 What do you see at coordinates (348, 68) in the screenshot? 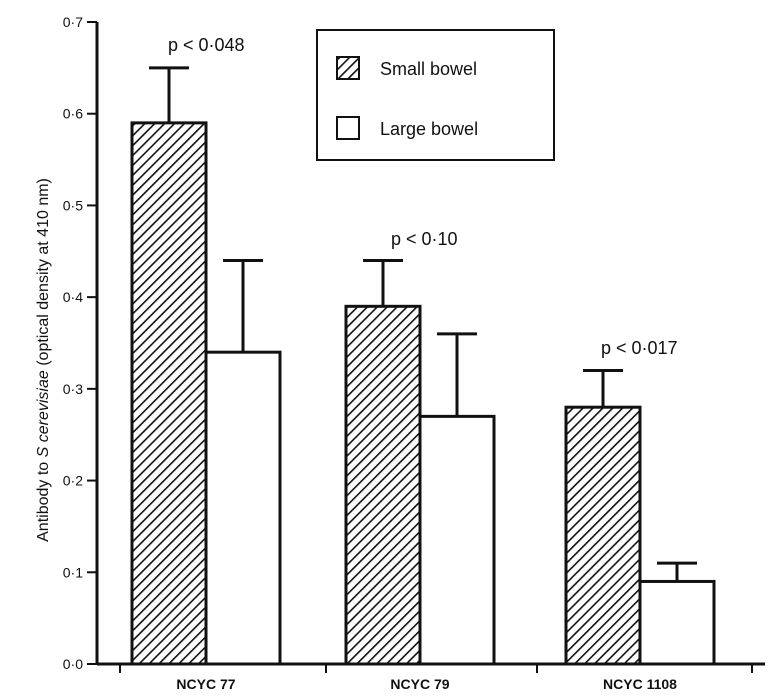
I see `legend-swatch-small-bowel` at bounding box center [348, 68].